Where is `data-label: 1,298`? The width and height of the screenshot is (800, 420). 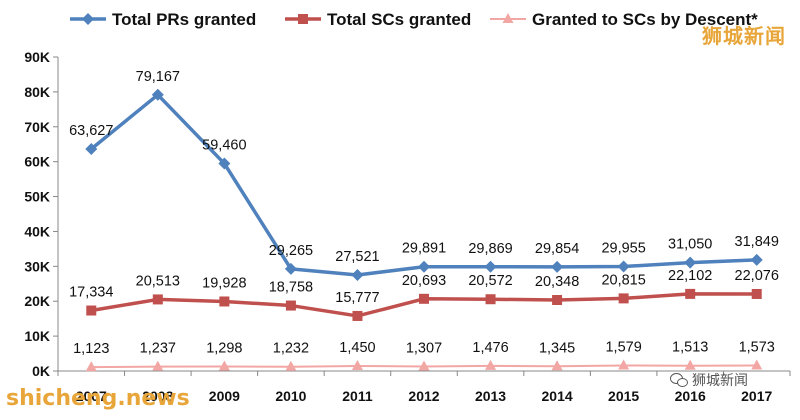 data-label: 1,298 is located at coordinates (224, 348).